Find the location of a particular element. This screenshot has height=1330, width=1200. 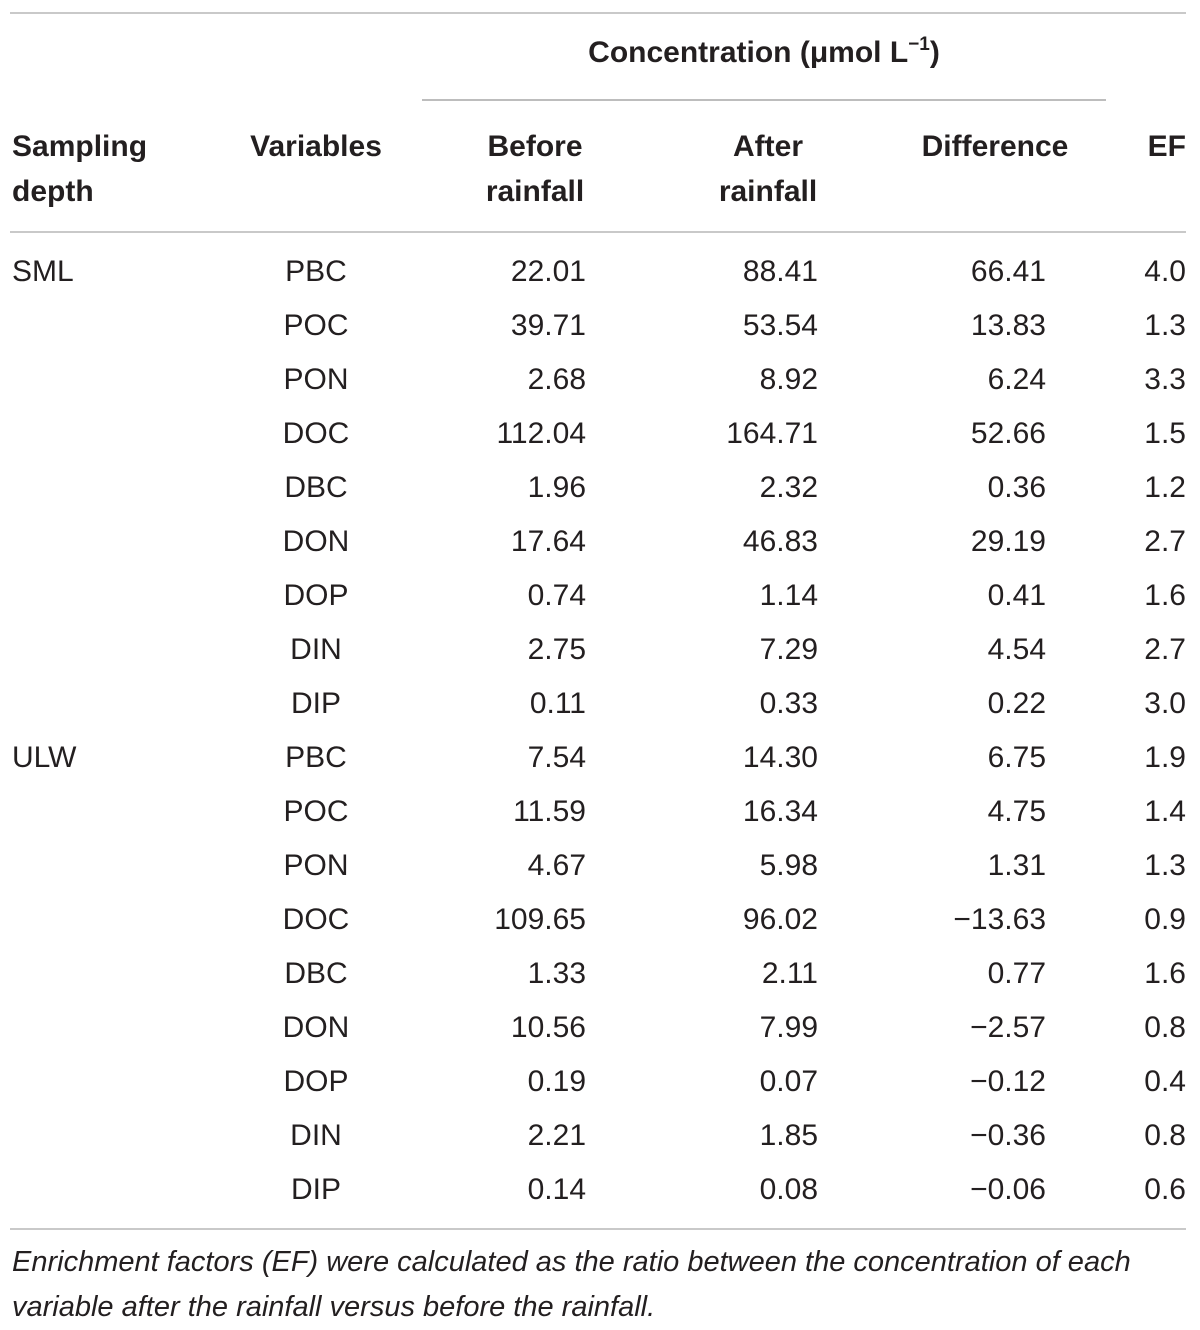

cell-before-rainfall: 2.68 is located at coordinates (556, 379).